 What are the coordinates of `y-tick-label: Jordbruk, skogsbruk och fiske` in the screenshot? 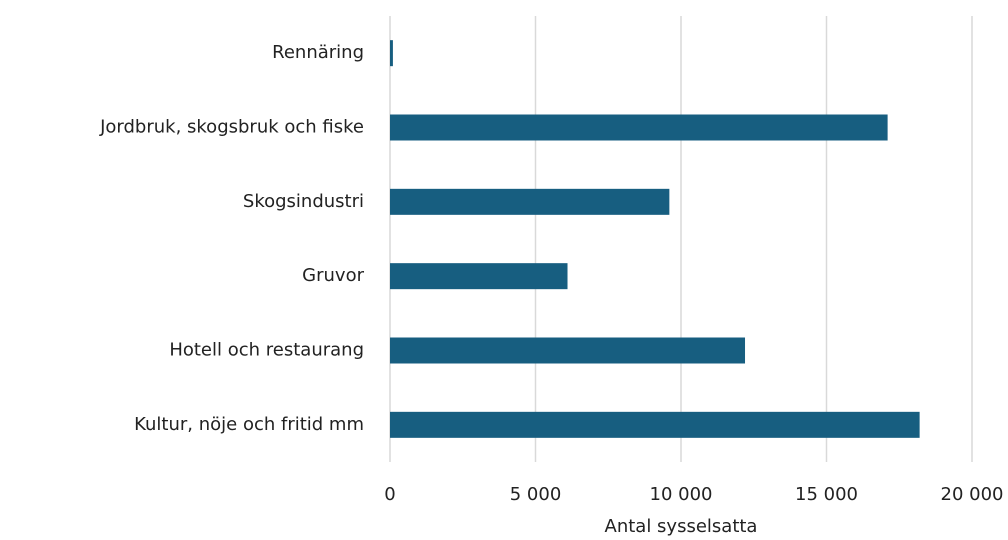 It's located at (231, 127).